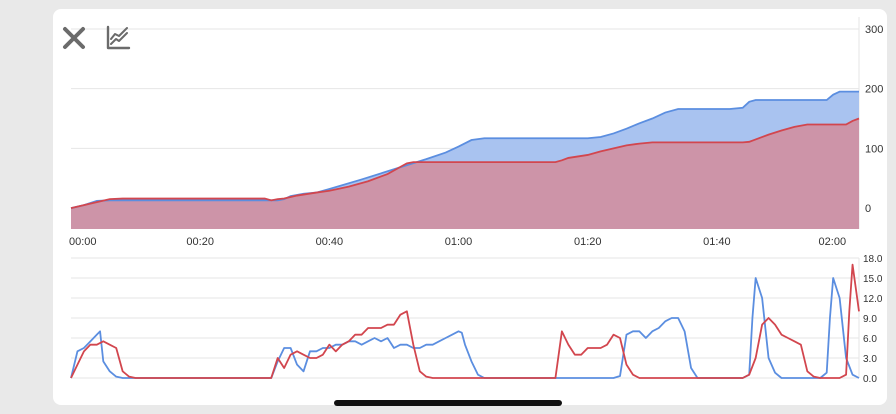 The height and width of the screenshot is (414, 896). What do you see at coordinates (874, 30) in the screenshot?
I see `top-y-tick-label: 300` at bounding box center [874, 30].